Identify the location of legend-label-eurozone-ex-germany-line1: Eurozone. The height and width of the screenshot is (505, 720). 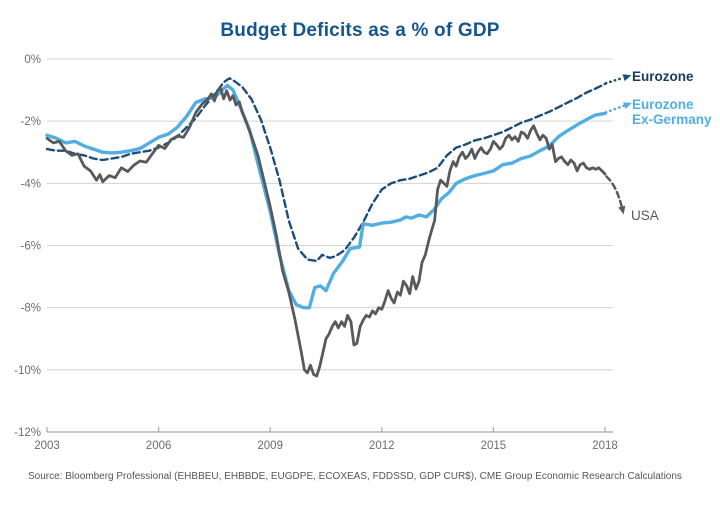
(663, 104).